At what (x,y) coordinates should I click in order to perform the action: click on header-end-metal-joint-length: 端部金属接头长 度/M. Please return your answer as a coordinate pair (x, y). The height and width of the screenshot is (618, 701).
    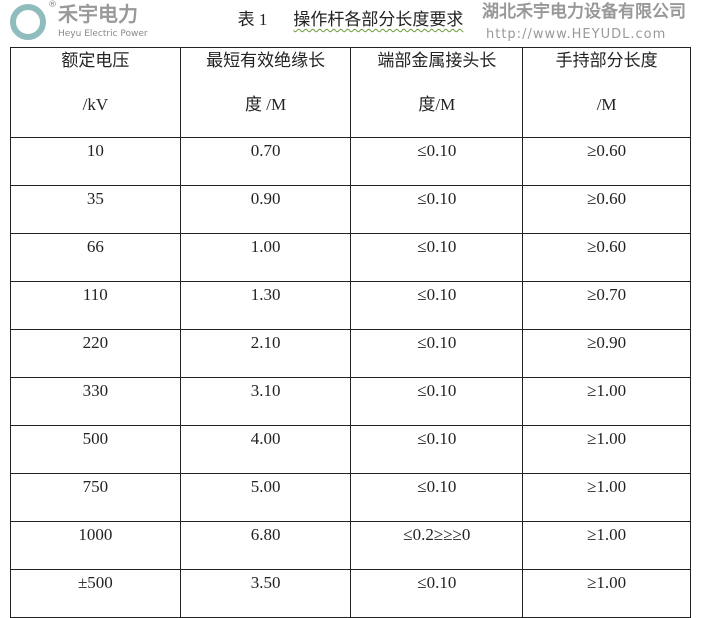
    Looking at the image, I should click on (437, 92).